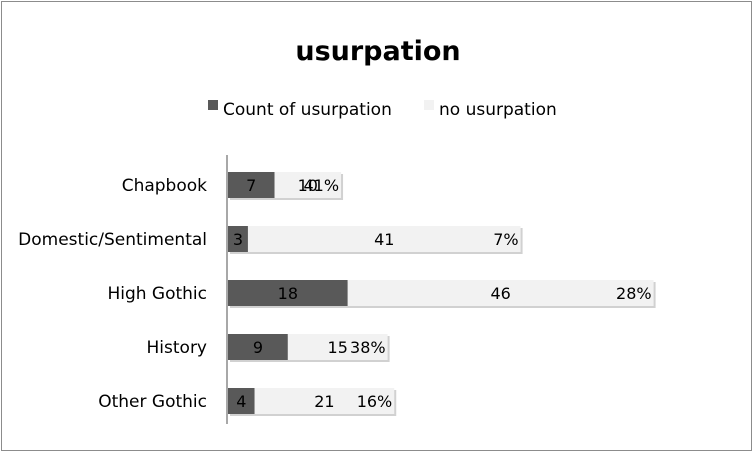 This screenshot has height=452, width=753. I want to click on value-label-chapbook-no-usurpation: 10, so click(308, 185).